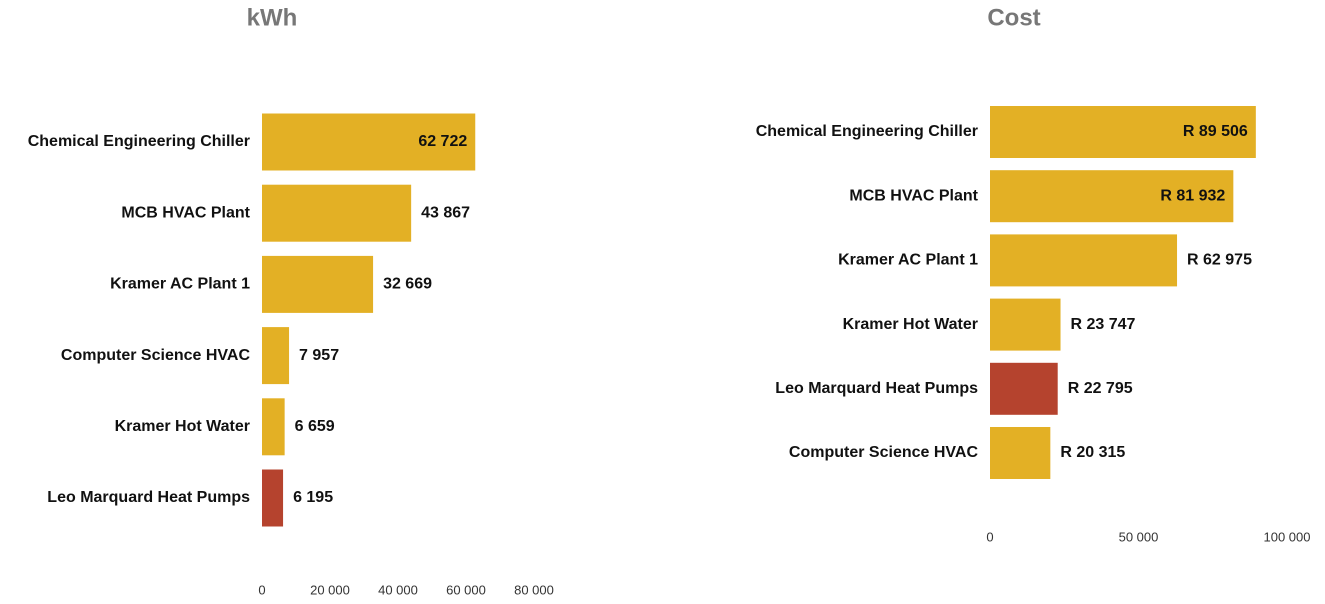 The height and width of the screenshot is (604, 1325). What do you see at coordinates (1100, 388) in the screenshot?
I see `value-label: R 22 795` at bounding box center [1100, 388].